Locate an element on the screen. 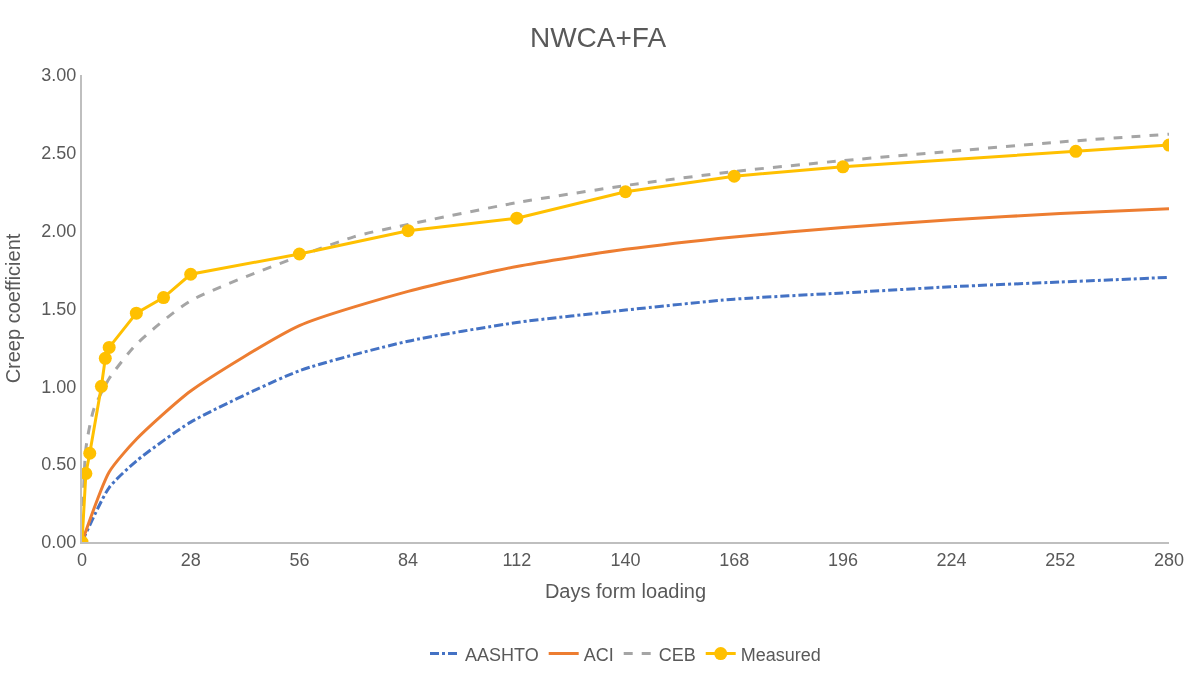 The height and width of the screenshot is (685, 1196). y-axis-title: Creep coefficient is located at coordinates (13, 308).